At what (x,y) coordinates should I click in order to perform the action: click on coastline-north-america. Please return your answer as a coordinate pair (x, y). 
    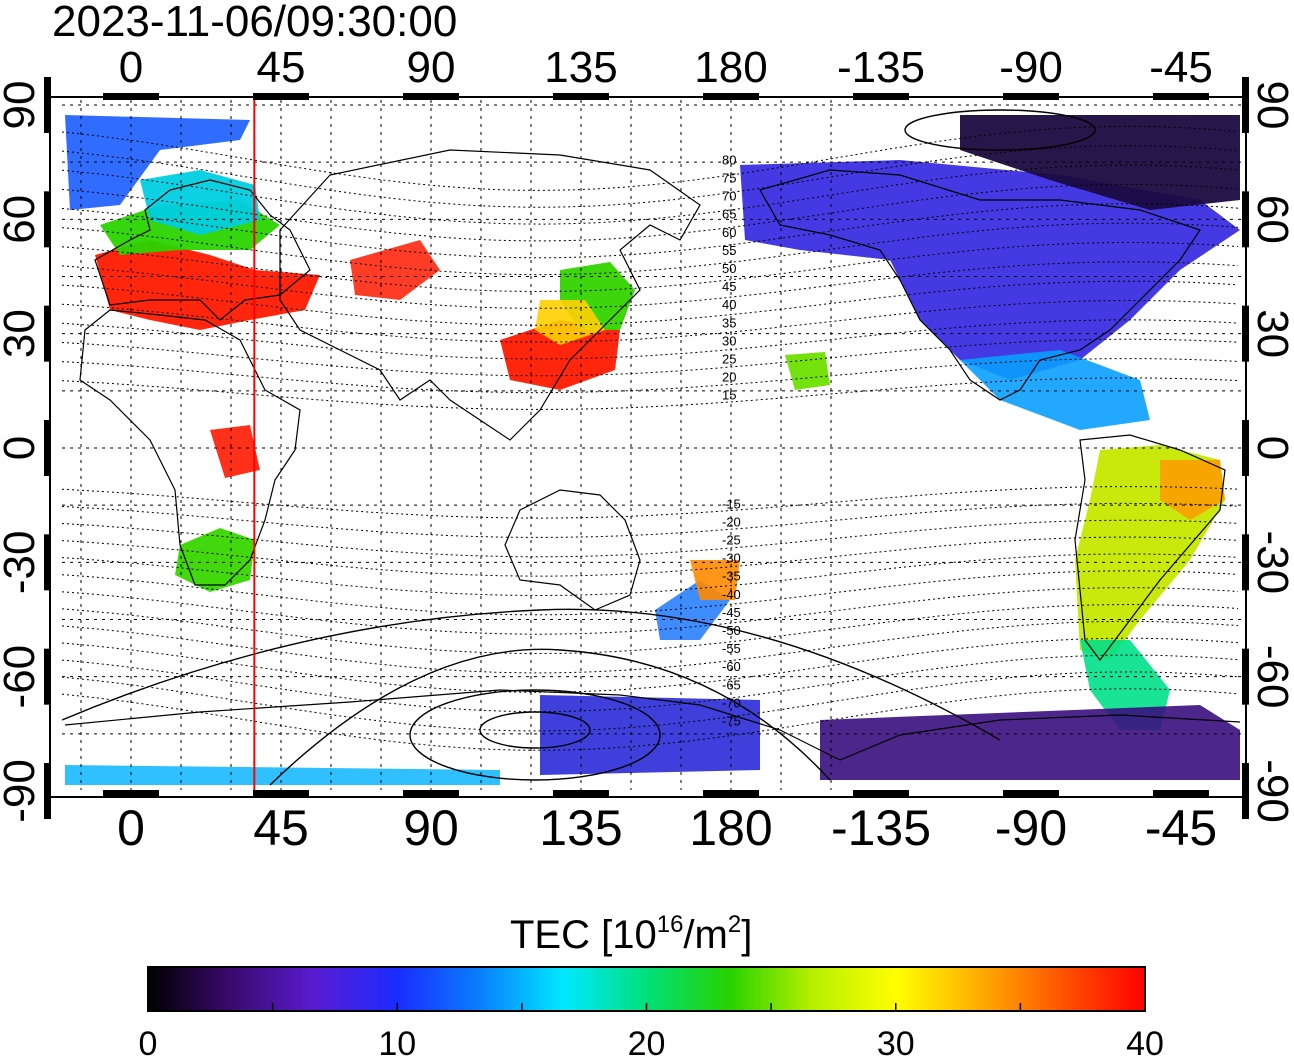
    Looking at the image, I should click on (980, 285).